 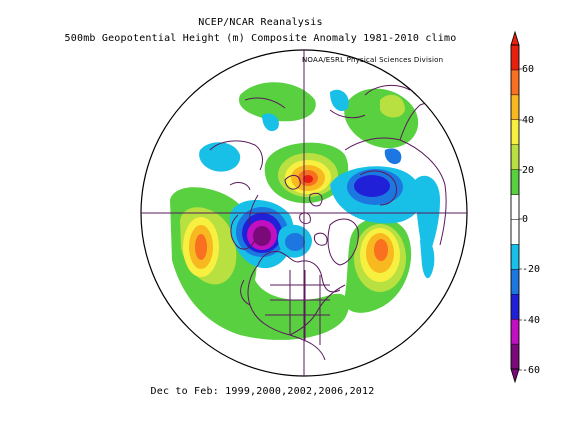 What do you see at coordinates (373, 60) in the screenshot?
I see `credit-label: NOAA/ESRL Physical Sciences Division` at bounding box center [373, 60].